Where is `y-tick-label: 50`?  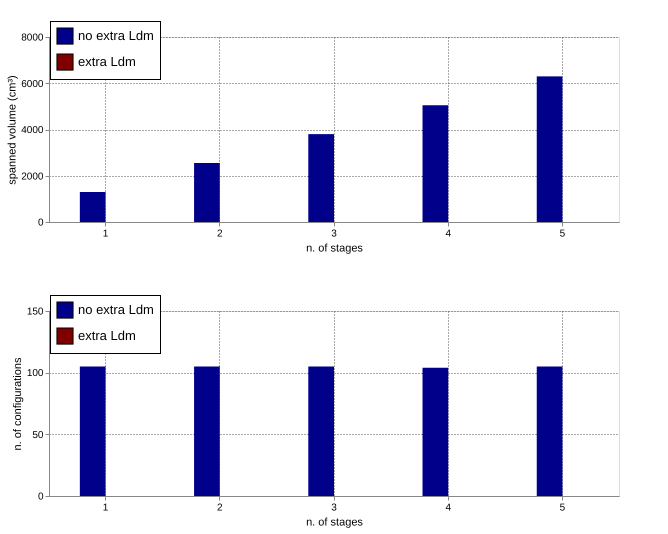
y-tick-label: 50 is located at coordinates (38, 435).